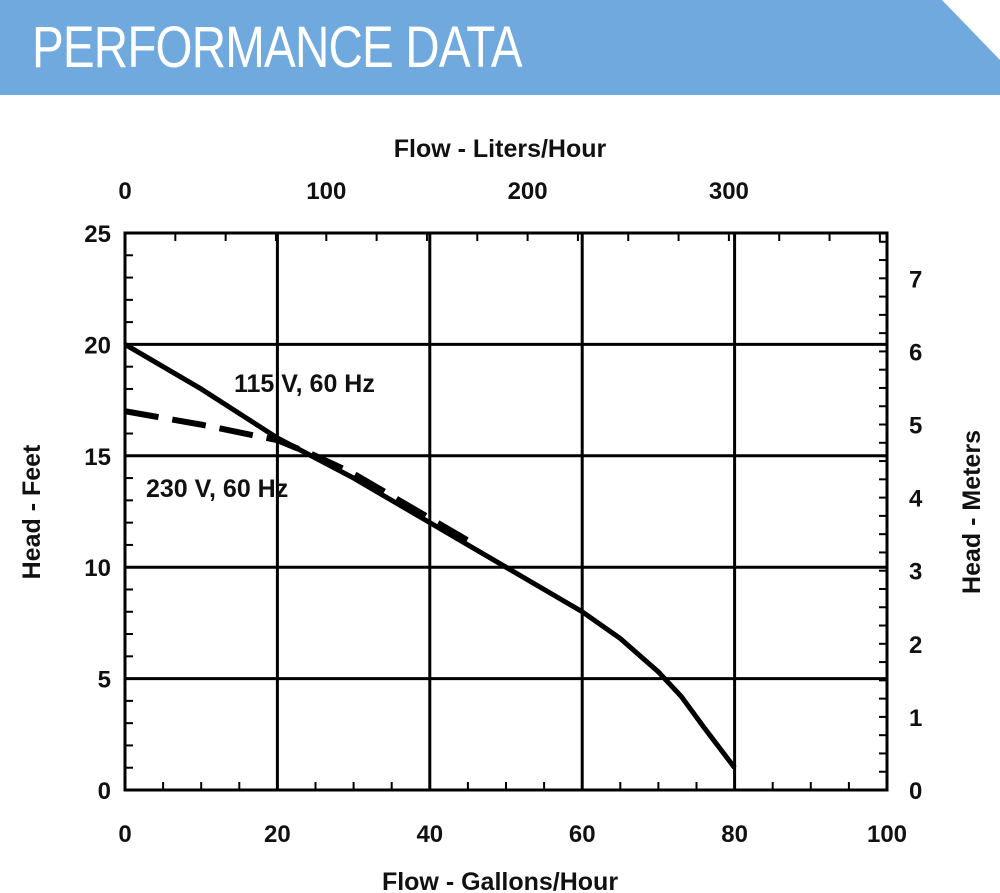  Describe the element at coordinates (500, 880) in the screenshot. I see `x-bottom-axis-title: Flow - Gallons/Hour` at that location.